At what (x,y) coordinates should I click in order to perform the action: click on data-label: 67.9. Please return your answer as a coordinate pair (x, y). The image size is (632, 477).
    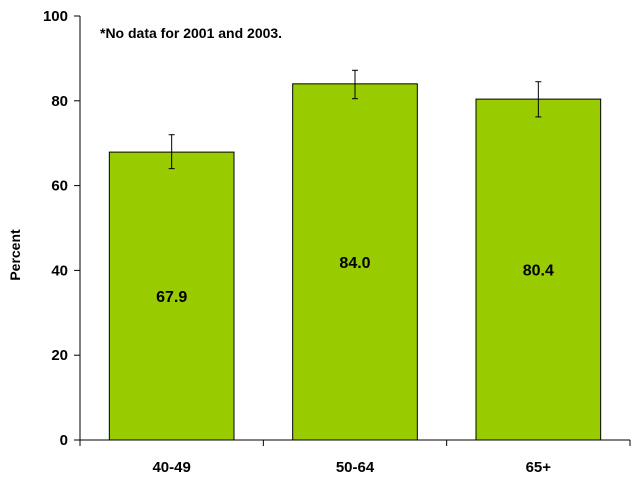
    Looking at the image, I should click on (171, 297).